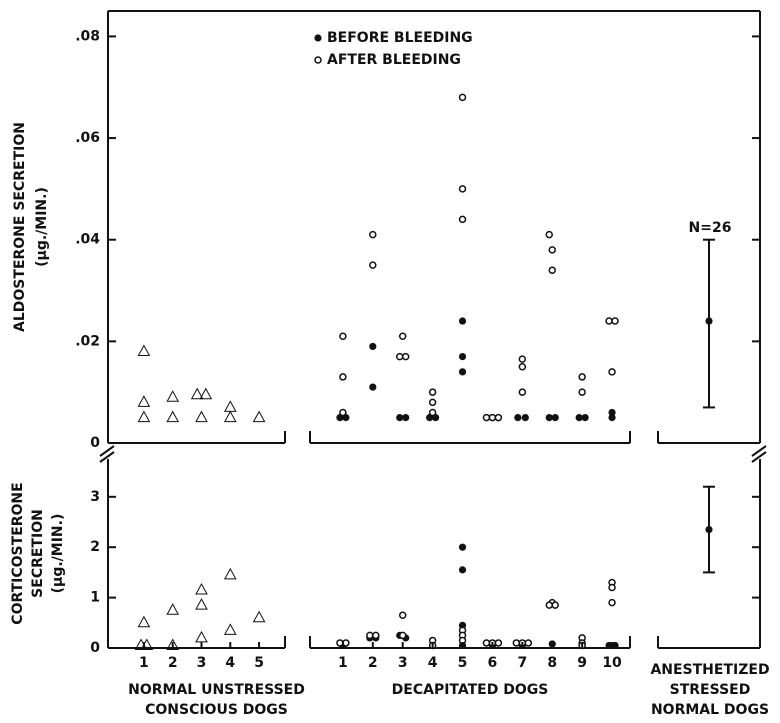 This screenshot has width=780, height=723. What do you see at coordinates (400, 38) in the screenshot?
I see `legend-label: BEFORE BLEEDING` at bounding box center [400, 38].